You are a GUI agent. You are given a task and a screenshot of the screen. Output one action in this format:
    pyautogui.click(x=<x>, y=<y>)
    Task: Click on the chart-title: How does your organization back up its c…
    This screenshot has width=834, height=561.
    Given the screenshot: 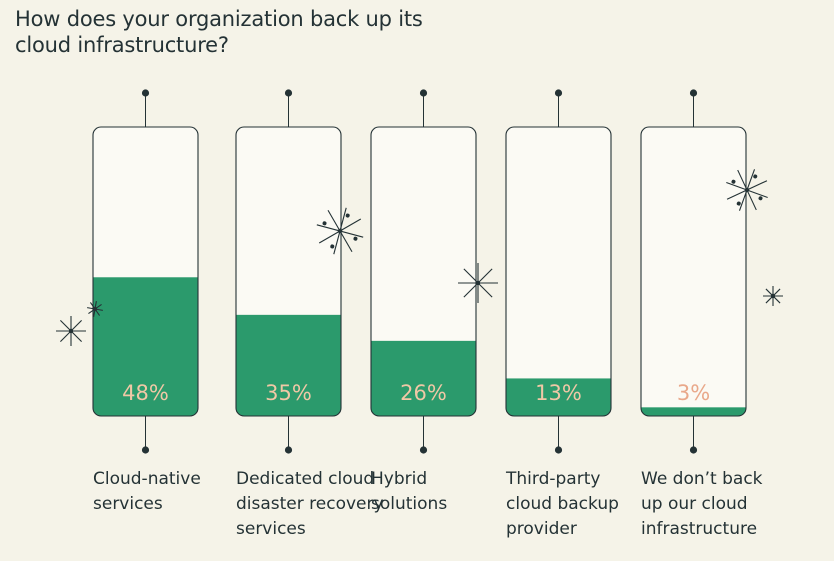 What is the action you would take?
    pyautogui.click(x=219, y=32)
    